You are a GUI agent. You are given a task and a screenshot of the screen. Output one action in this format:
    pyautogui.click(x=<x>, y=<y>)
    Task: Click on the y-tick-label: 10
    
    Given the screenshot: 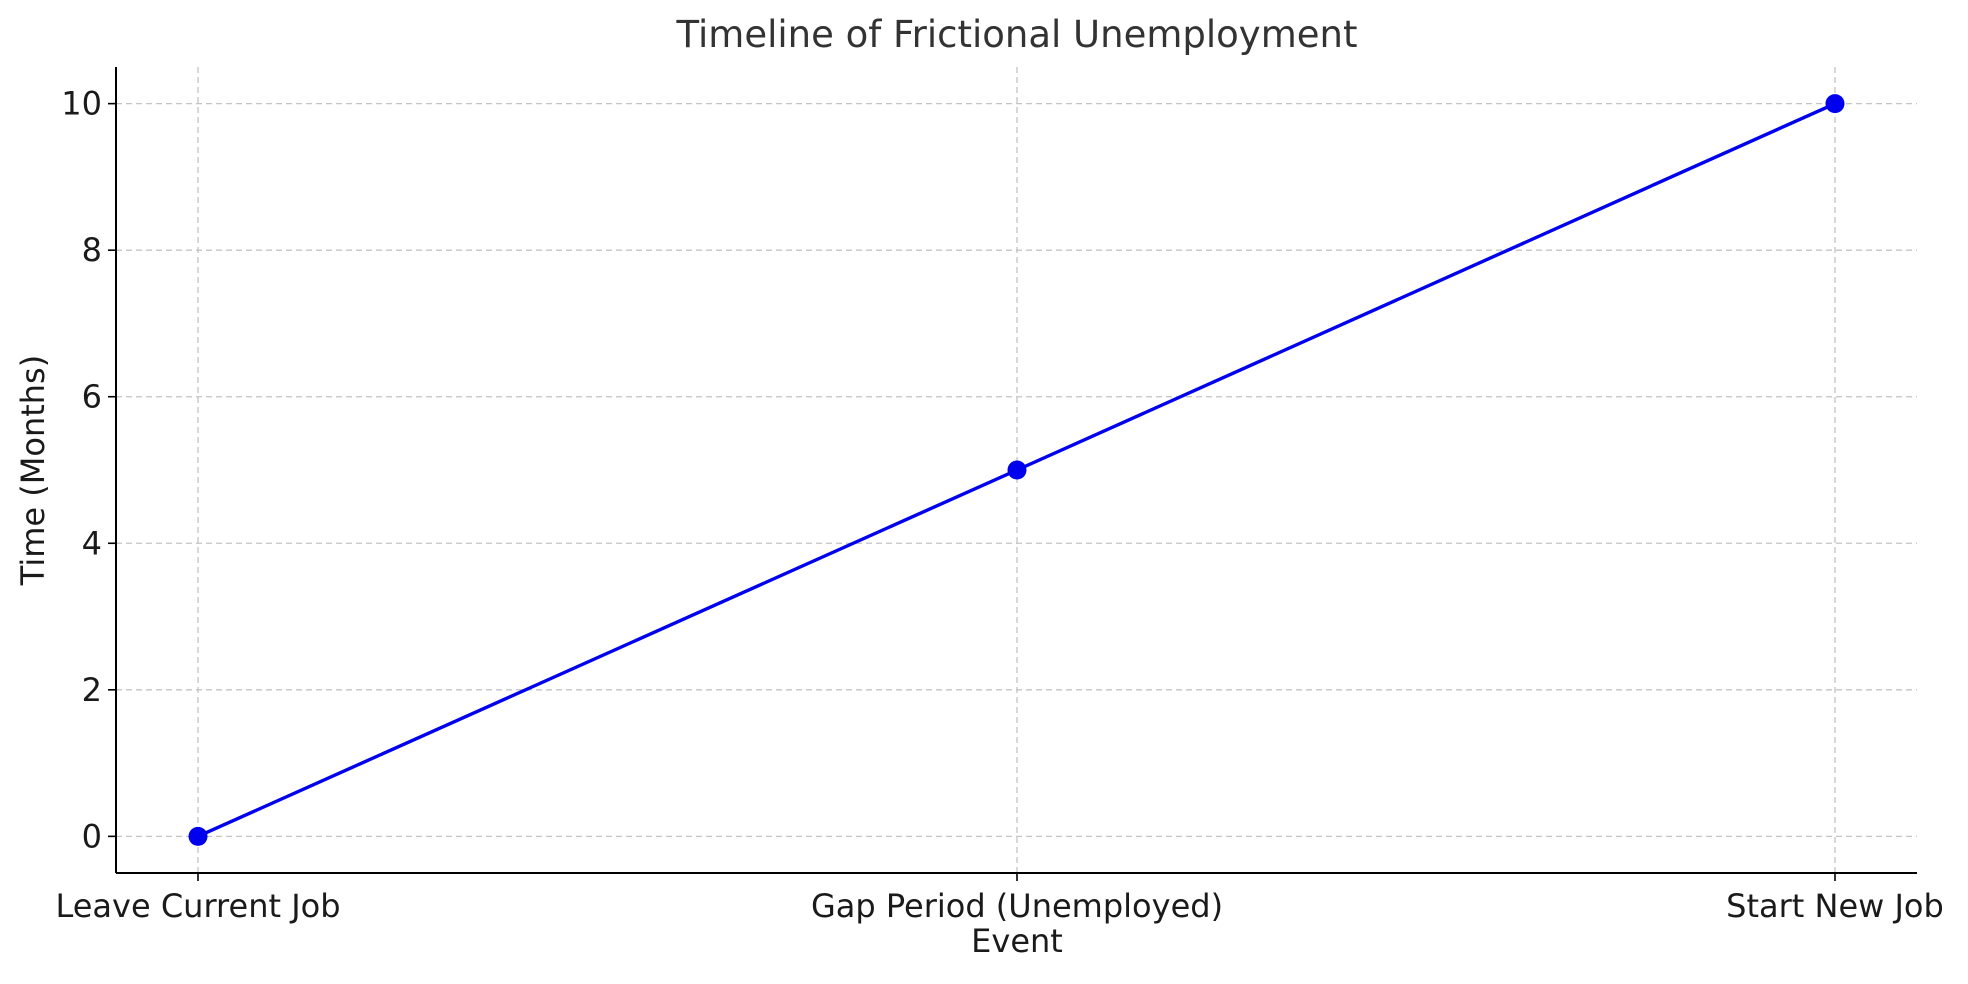 What is the action you would take?
    pyautogui.click(x=81, y=104)
    